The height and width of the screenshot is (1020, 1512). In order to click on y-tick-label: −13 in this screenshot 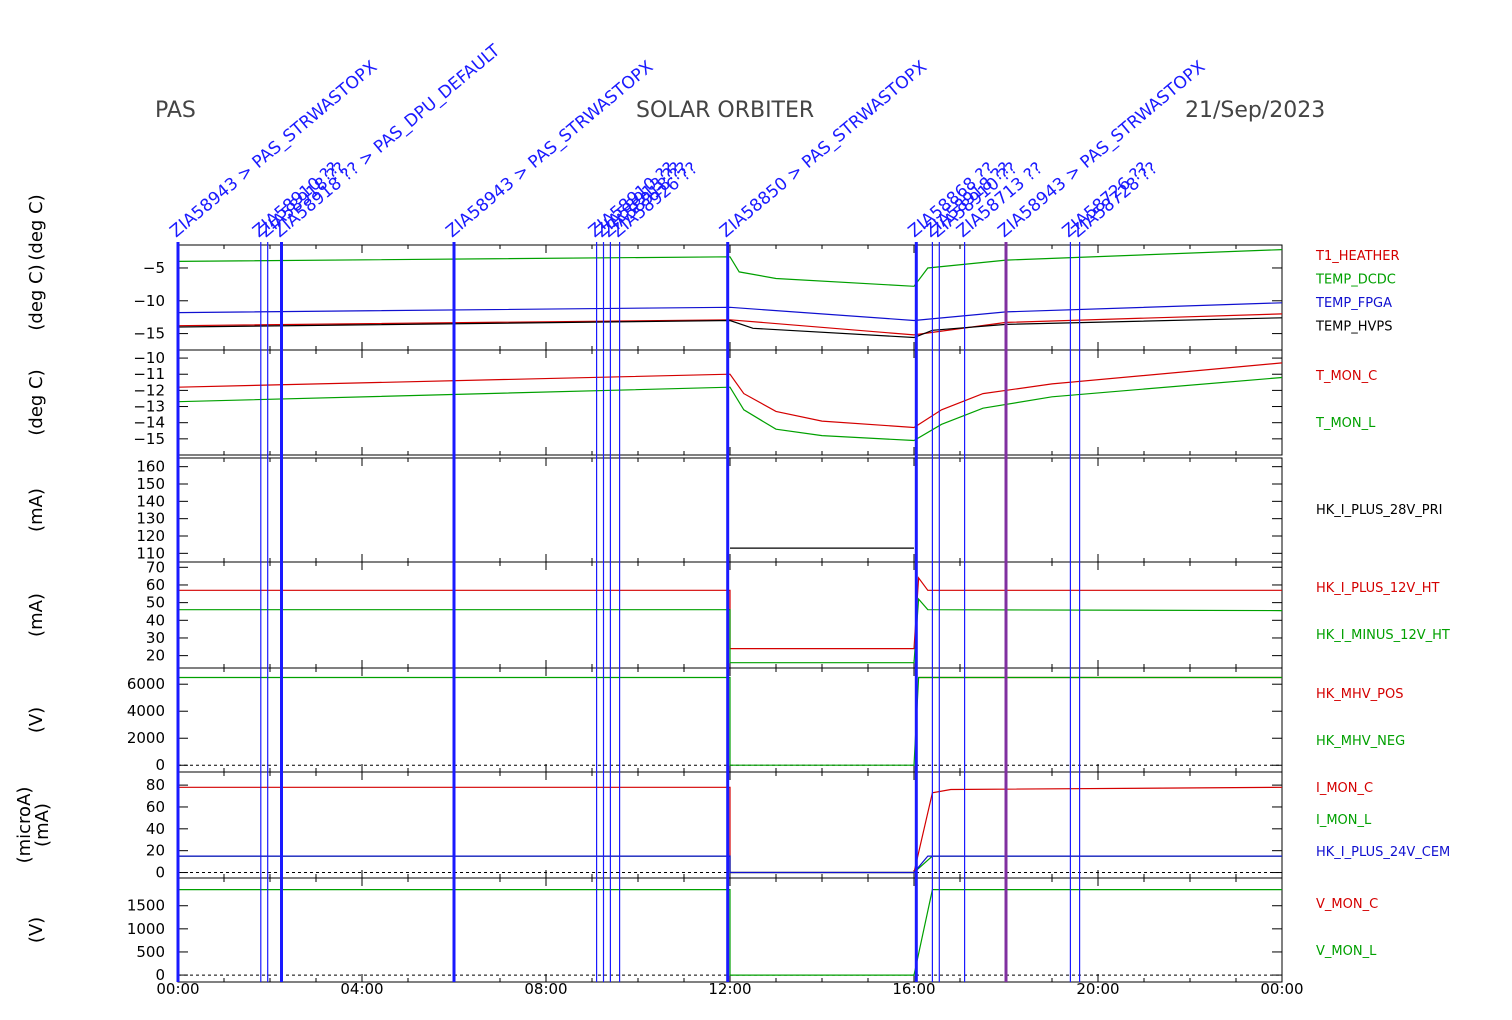, I will do `click(149, 407)`.